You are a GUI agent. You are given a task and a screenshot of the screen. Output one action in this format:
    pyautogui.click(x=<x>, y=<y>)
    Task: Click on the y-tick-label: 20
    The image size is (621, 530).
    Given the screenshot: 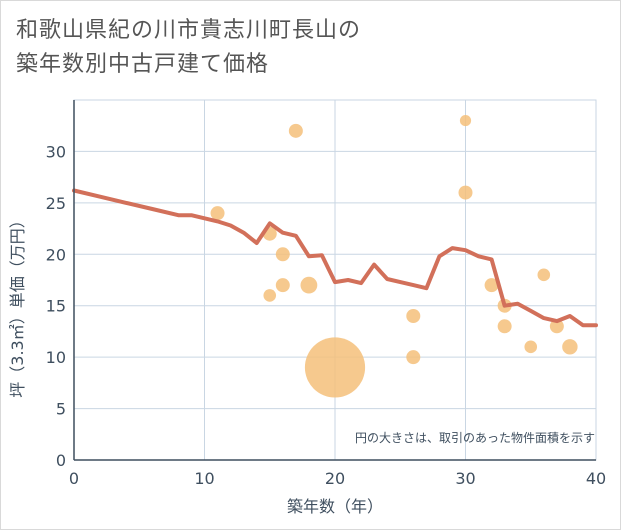 What is the action you would take?
    pyautogui.click(x=56, y=254)
    